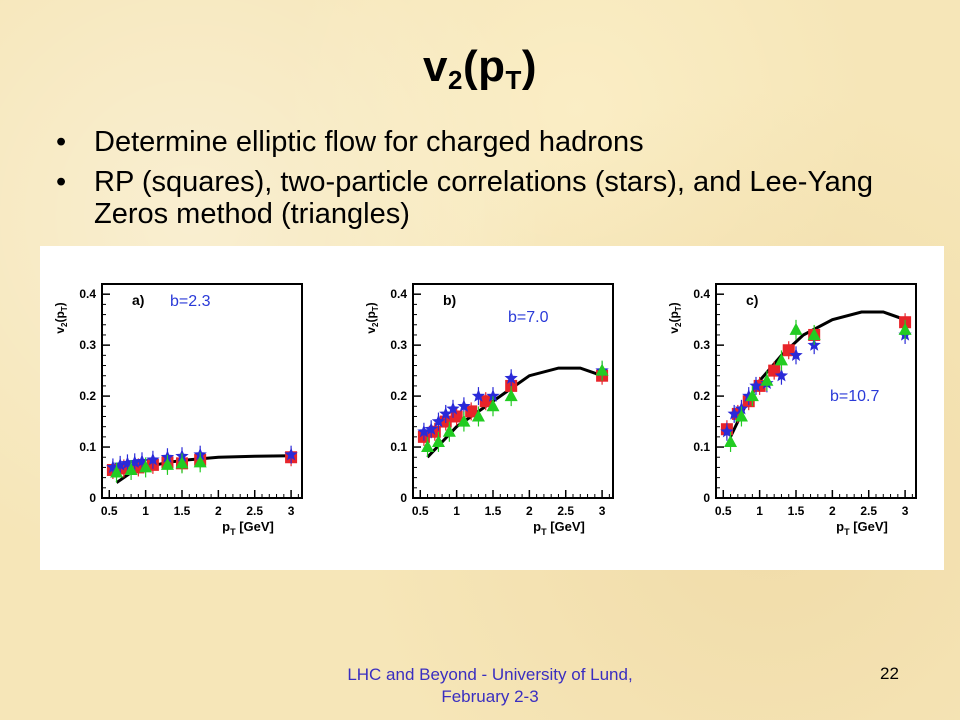  What do you see at coordinates (490, 696) in the screenshot?
I see `footer-line-2: February 2-3` at bounding box center [490, 696].